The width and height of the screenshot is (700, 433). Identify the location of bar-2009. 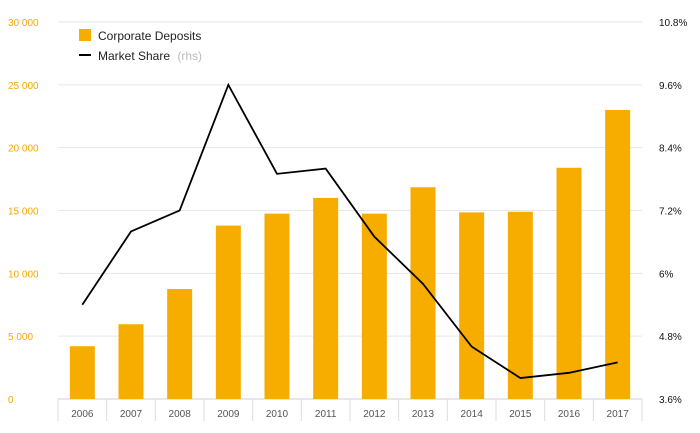
(228, 312).